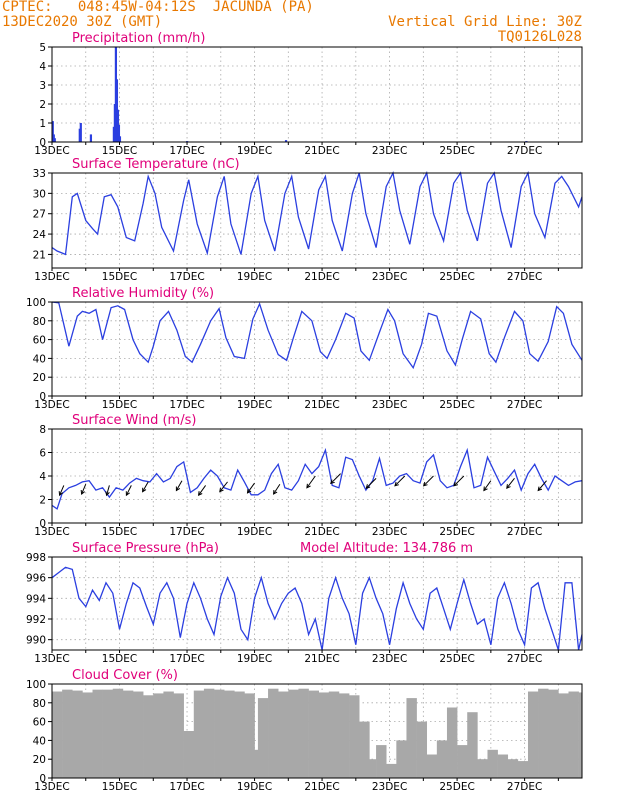 This screenshot has width=618, height=800. I want to click on rh-title: Relative Humidity (%), so click(143, 293).